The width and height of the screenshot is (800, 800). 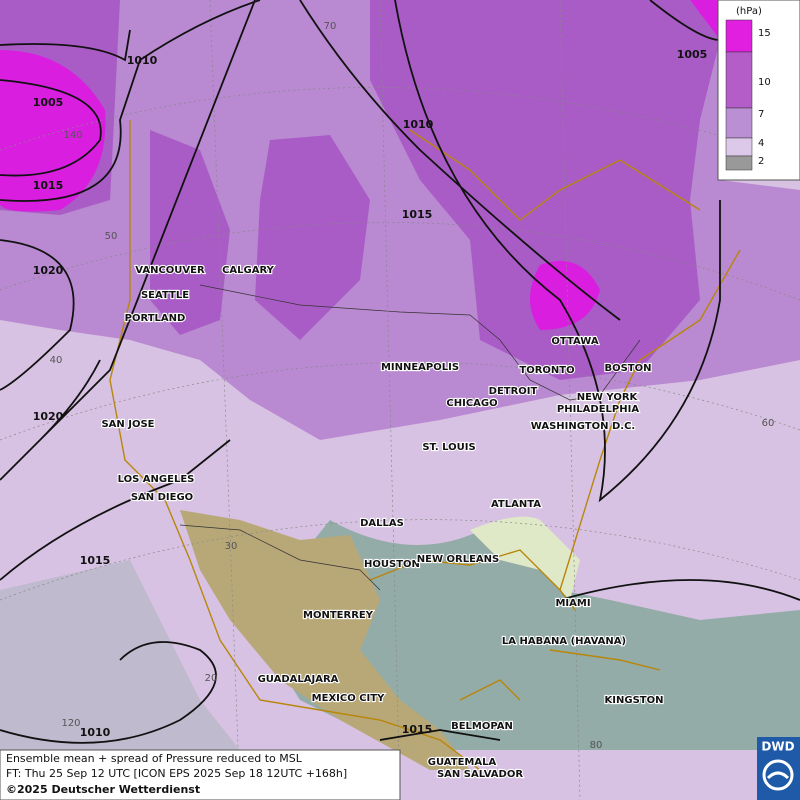 I want to click on graticule-label: 40, so click(x=56, y=360).